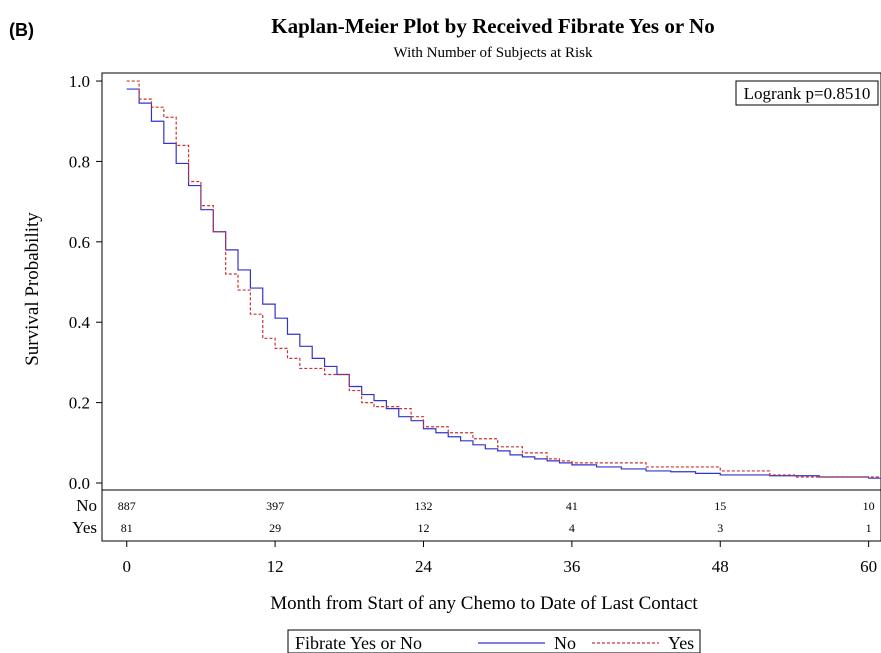  Describe the element at coordinates (80, 322) in the screenshot. I see `y-tick-label: 0.4` at that location.